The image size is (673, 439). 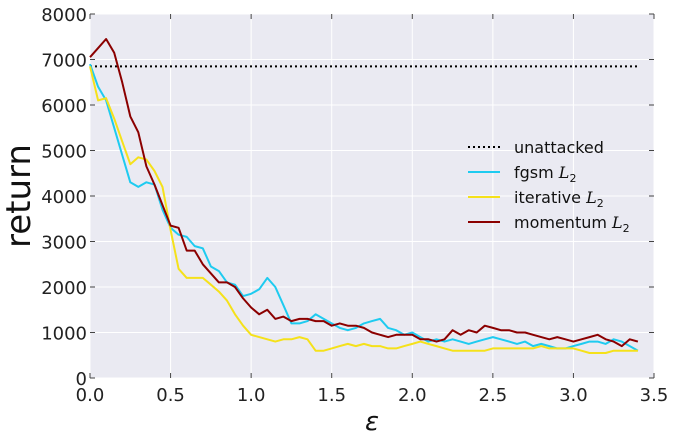 I want to click on legend-label: unattacked, so click(x=559, y=147).